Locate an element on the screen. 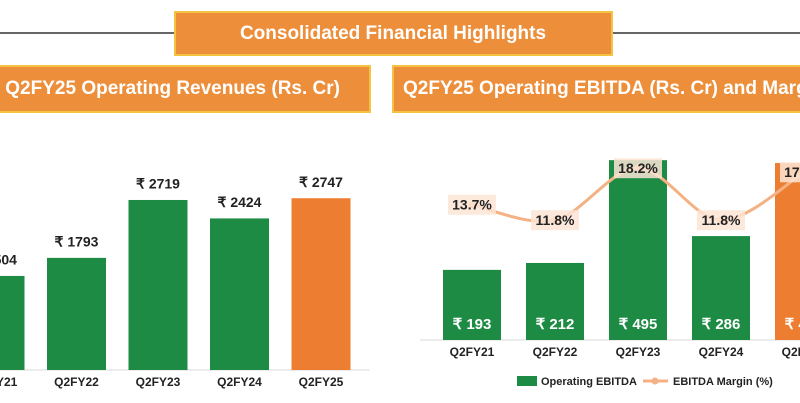  data-label: ₹ 2747 is located at coordinates (321, 182).